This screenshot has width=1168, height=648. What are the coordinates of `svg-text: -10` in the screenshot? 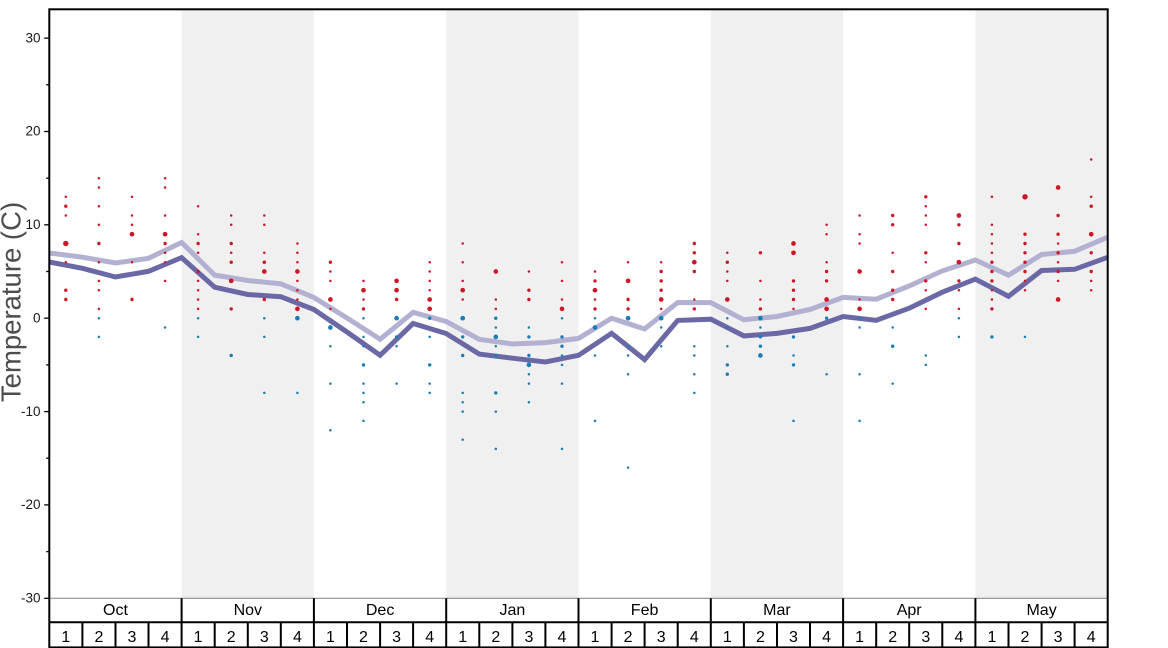 It's located at (31, 411).